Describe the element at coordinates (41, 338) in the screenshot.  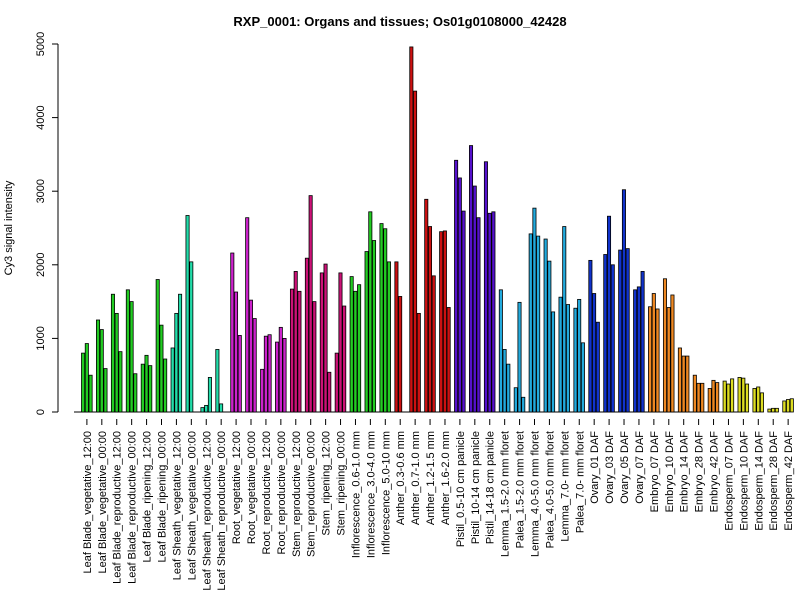
I see `y-tick-label: 1000` at that location.